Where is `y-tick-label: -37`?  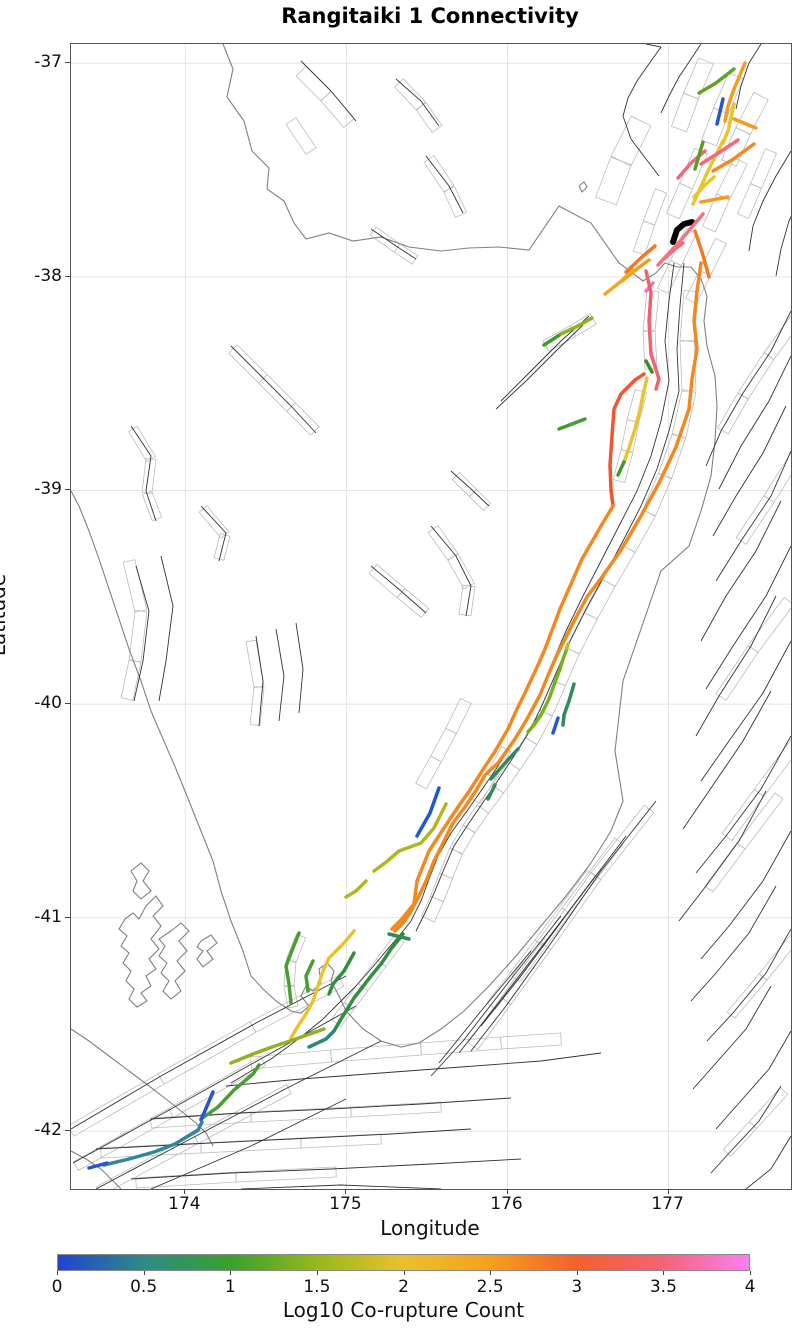 y-tick-label: -37 is located at coordinates (48, 62).